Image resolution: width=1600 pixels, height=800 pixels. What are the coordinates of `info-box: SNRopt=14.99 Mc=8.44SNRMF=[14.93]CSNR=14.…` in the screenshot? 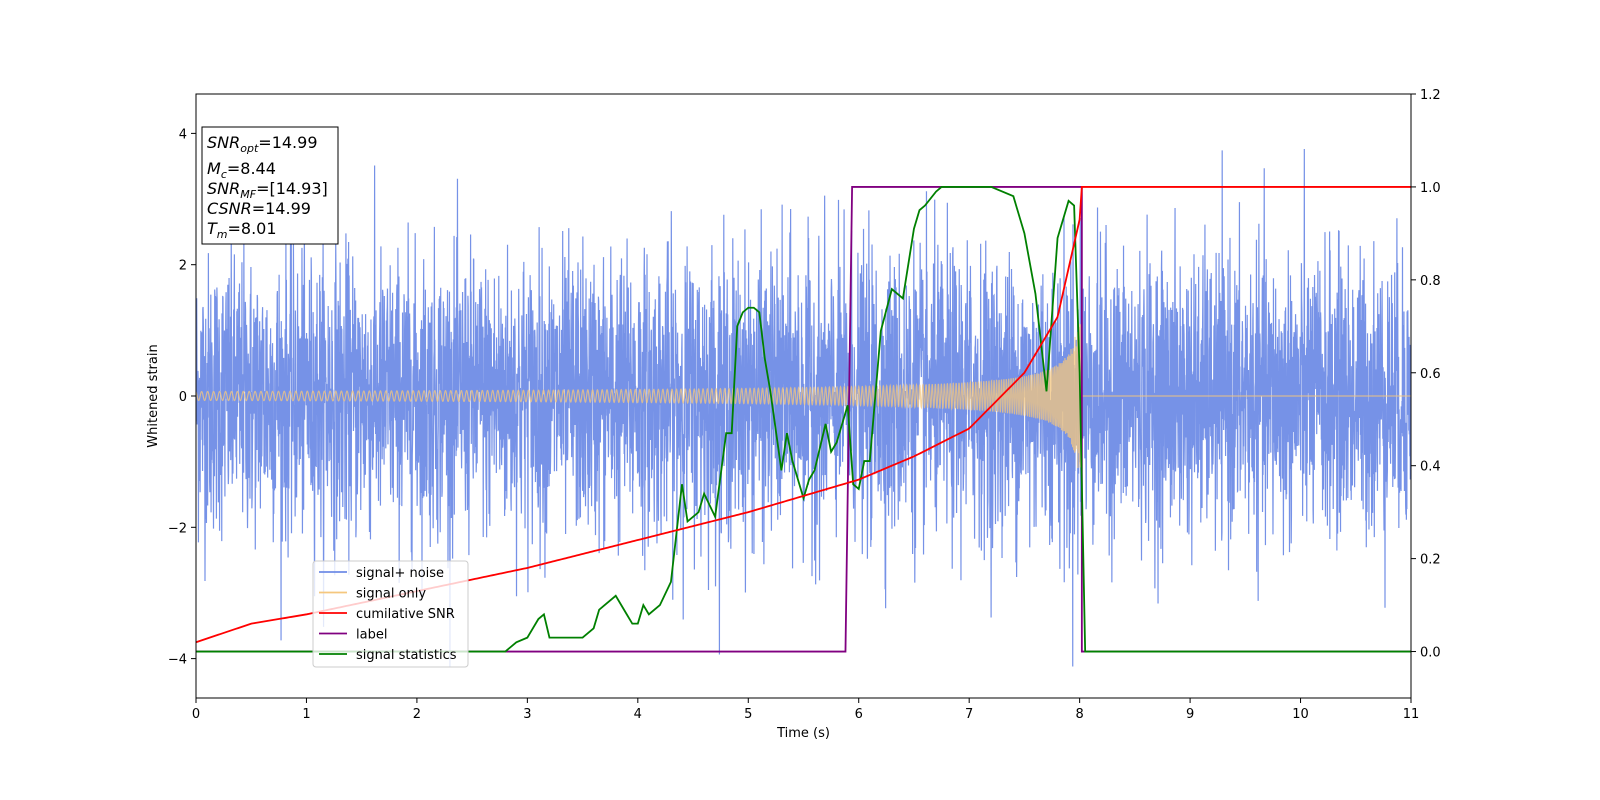 It's located at (270, 185).